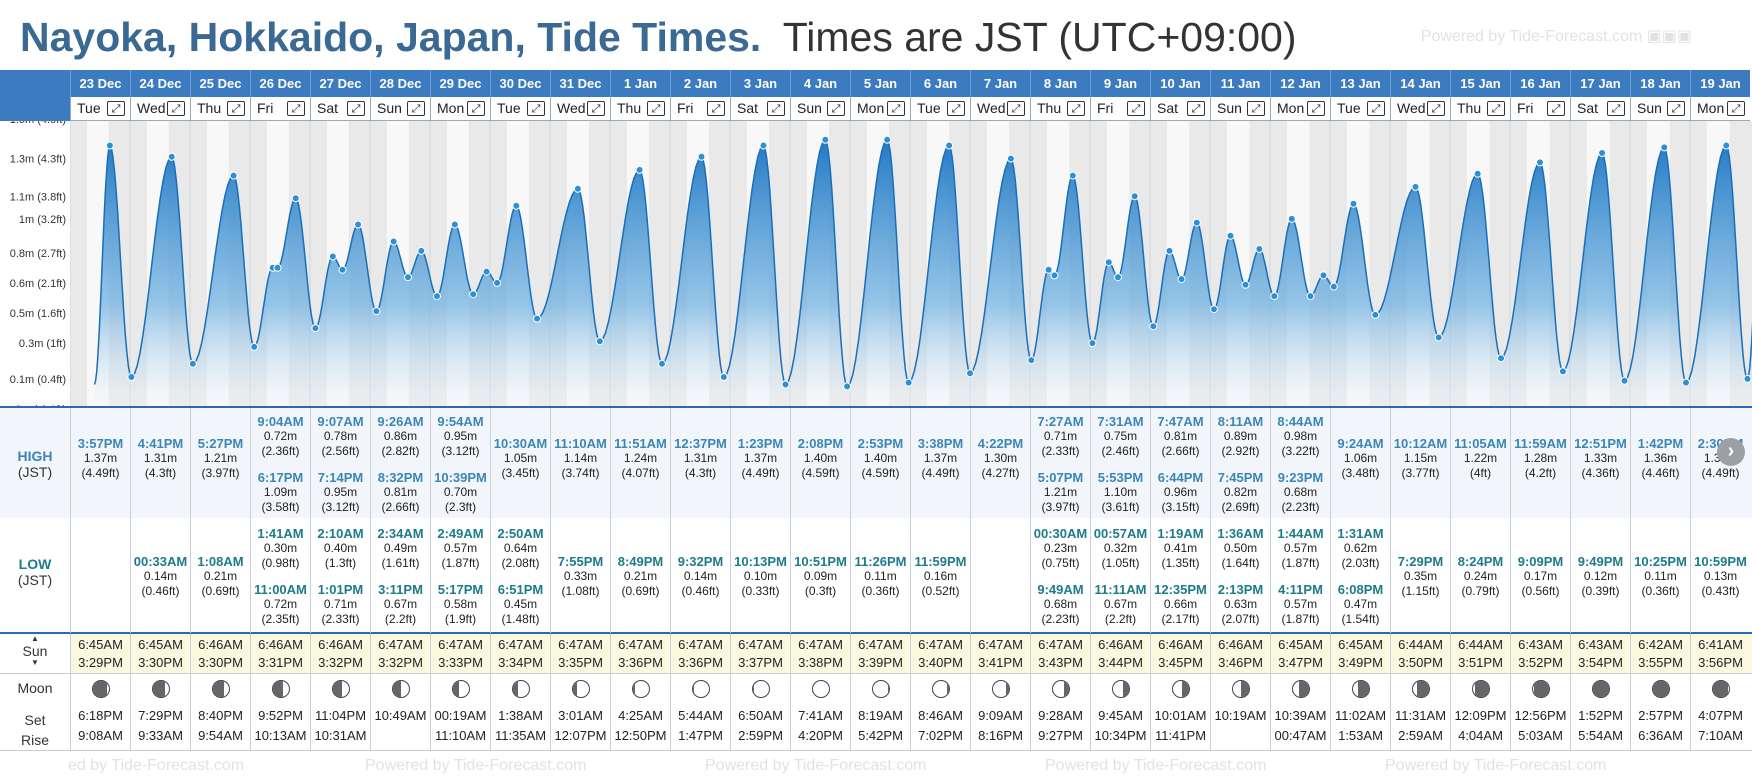 This screenshot has width=1752, height=780. Describe the element at coordinates (520, 604) in the screenshot. I see `low-height-m: 0.45m` at that location.